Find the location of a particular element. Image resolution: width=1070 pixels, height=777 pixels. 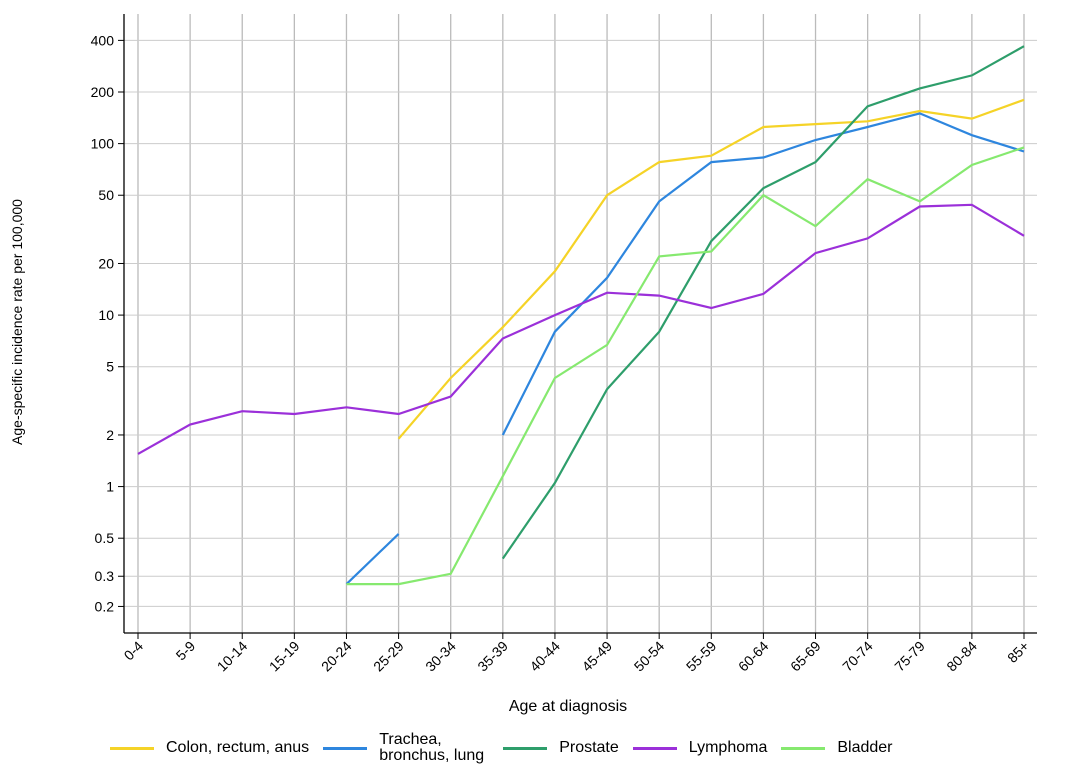

y-tick-label: 10 is located at coordinates (106, 315).